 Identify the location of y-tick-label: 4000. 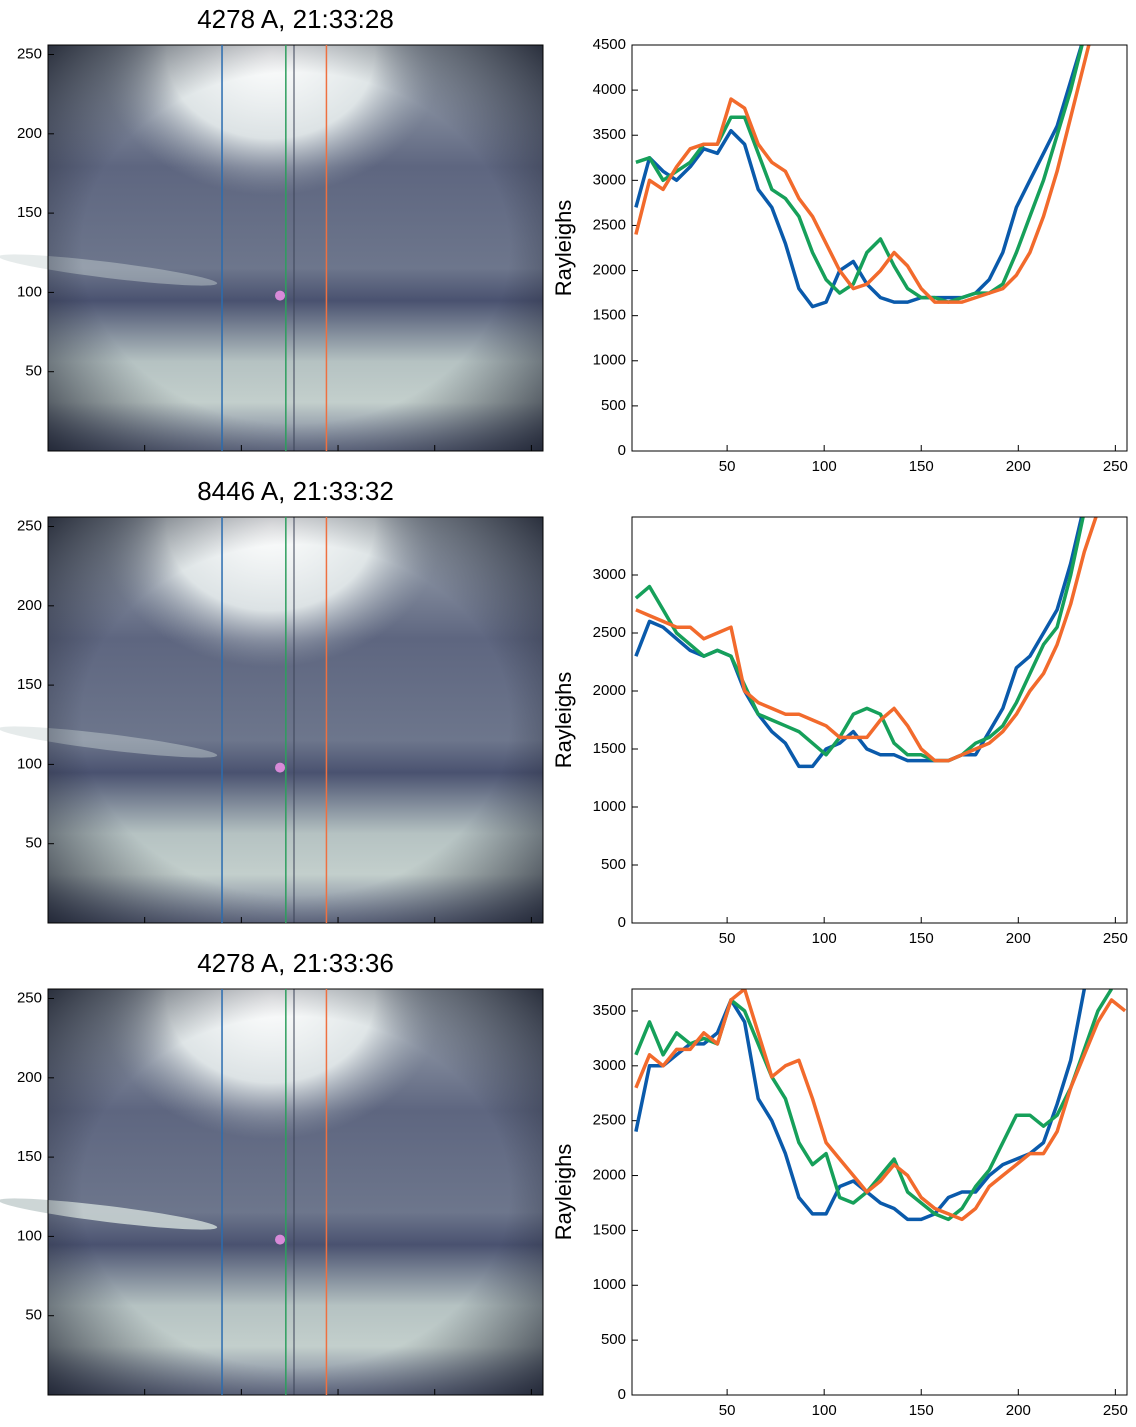
(609, 89).